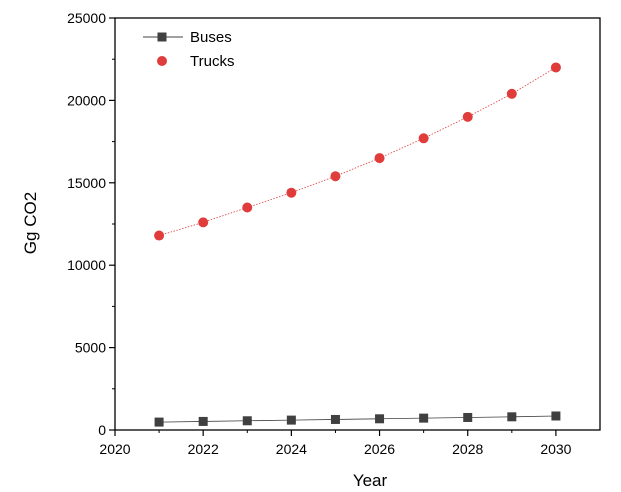 The image size is (621, 492). What do you see at coordinates (30, 223) in the screenshot?
I see `y-axis-title: Gg CO2` at bounding box center [30, 223].